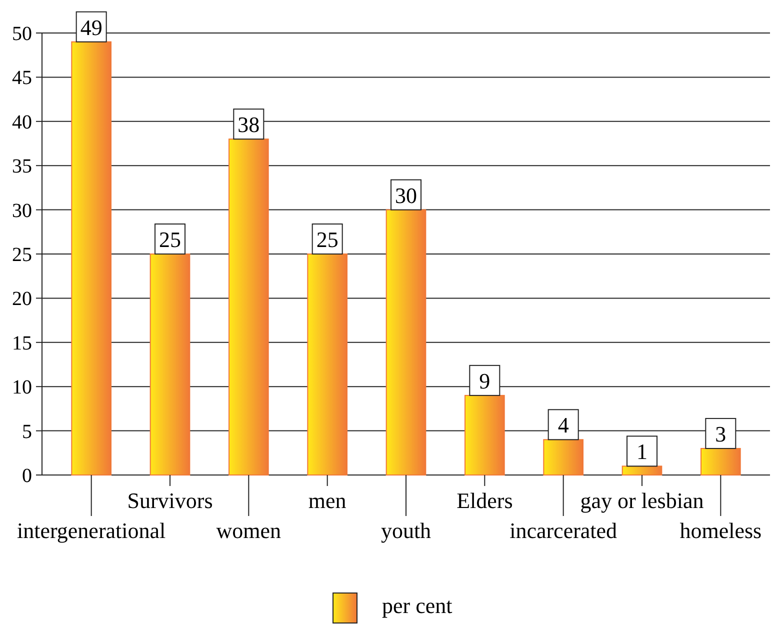 Image resolution: width=779 pixels, height=626 pixels. Describe the element at coordinates (563, 425) in the screenshot. I see `data-label: 4` at that location.